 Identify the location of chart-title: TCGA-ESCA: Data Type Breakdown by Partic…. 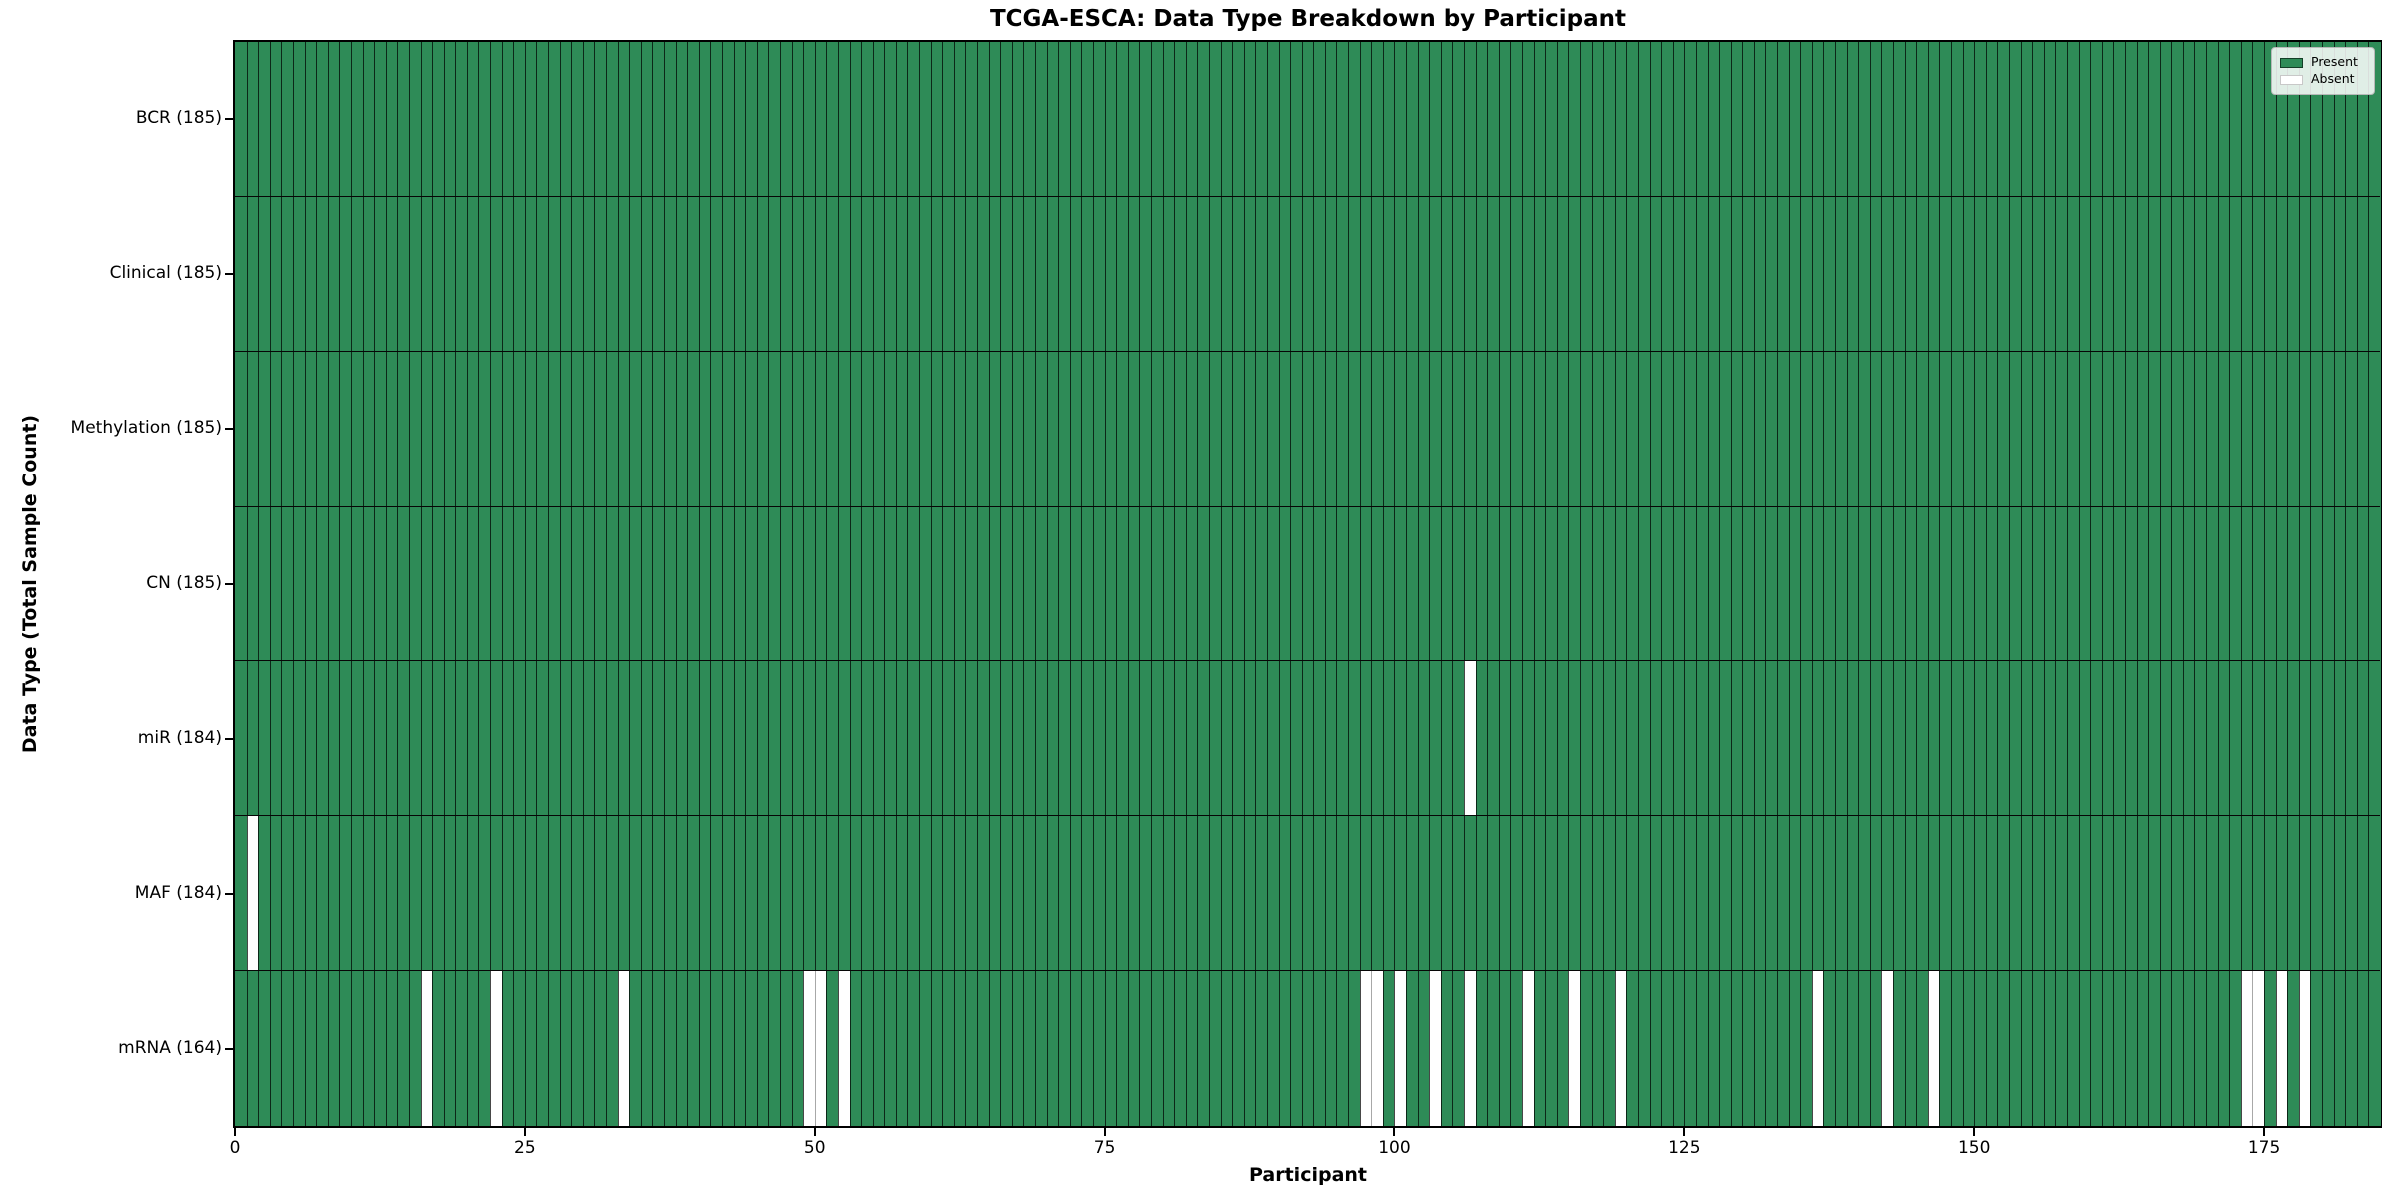
(1308, 19).